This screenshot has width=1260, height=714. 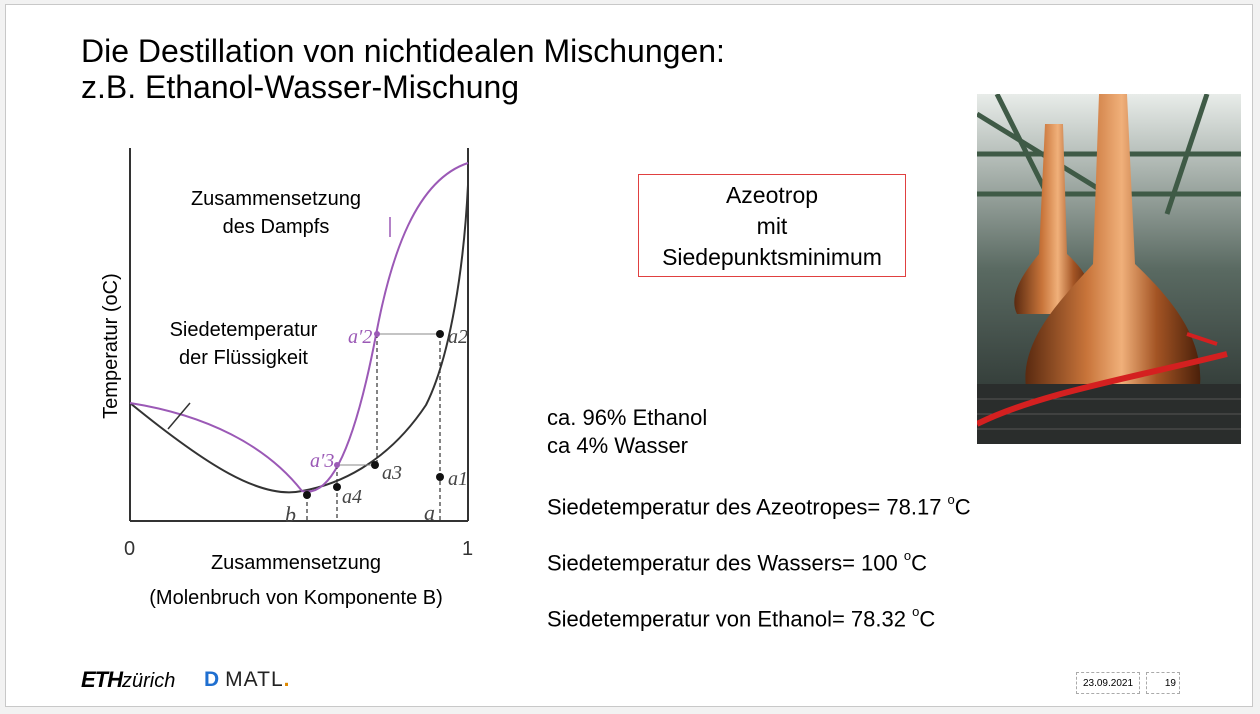 What do you see at coordinates (102, 679) in the screenshot?
I see `eth-bold: ETH` at bounding box center [102, 679].